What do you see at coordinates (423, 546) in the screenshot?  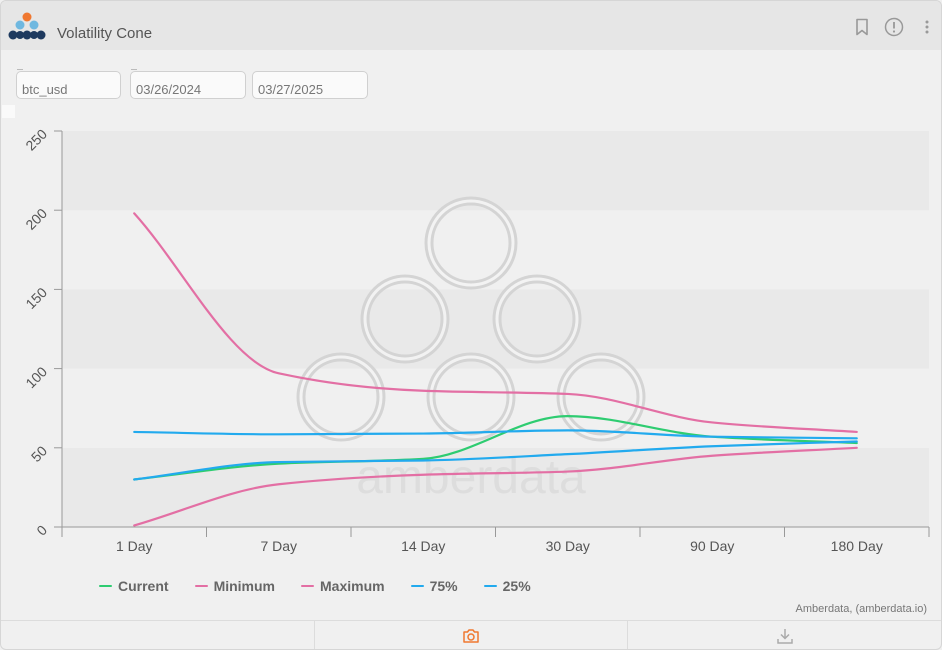 I see `x-tick-label: 14 Day` at bounding box center [423, 546].